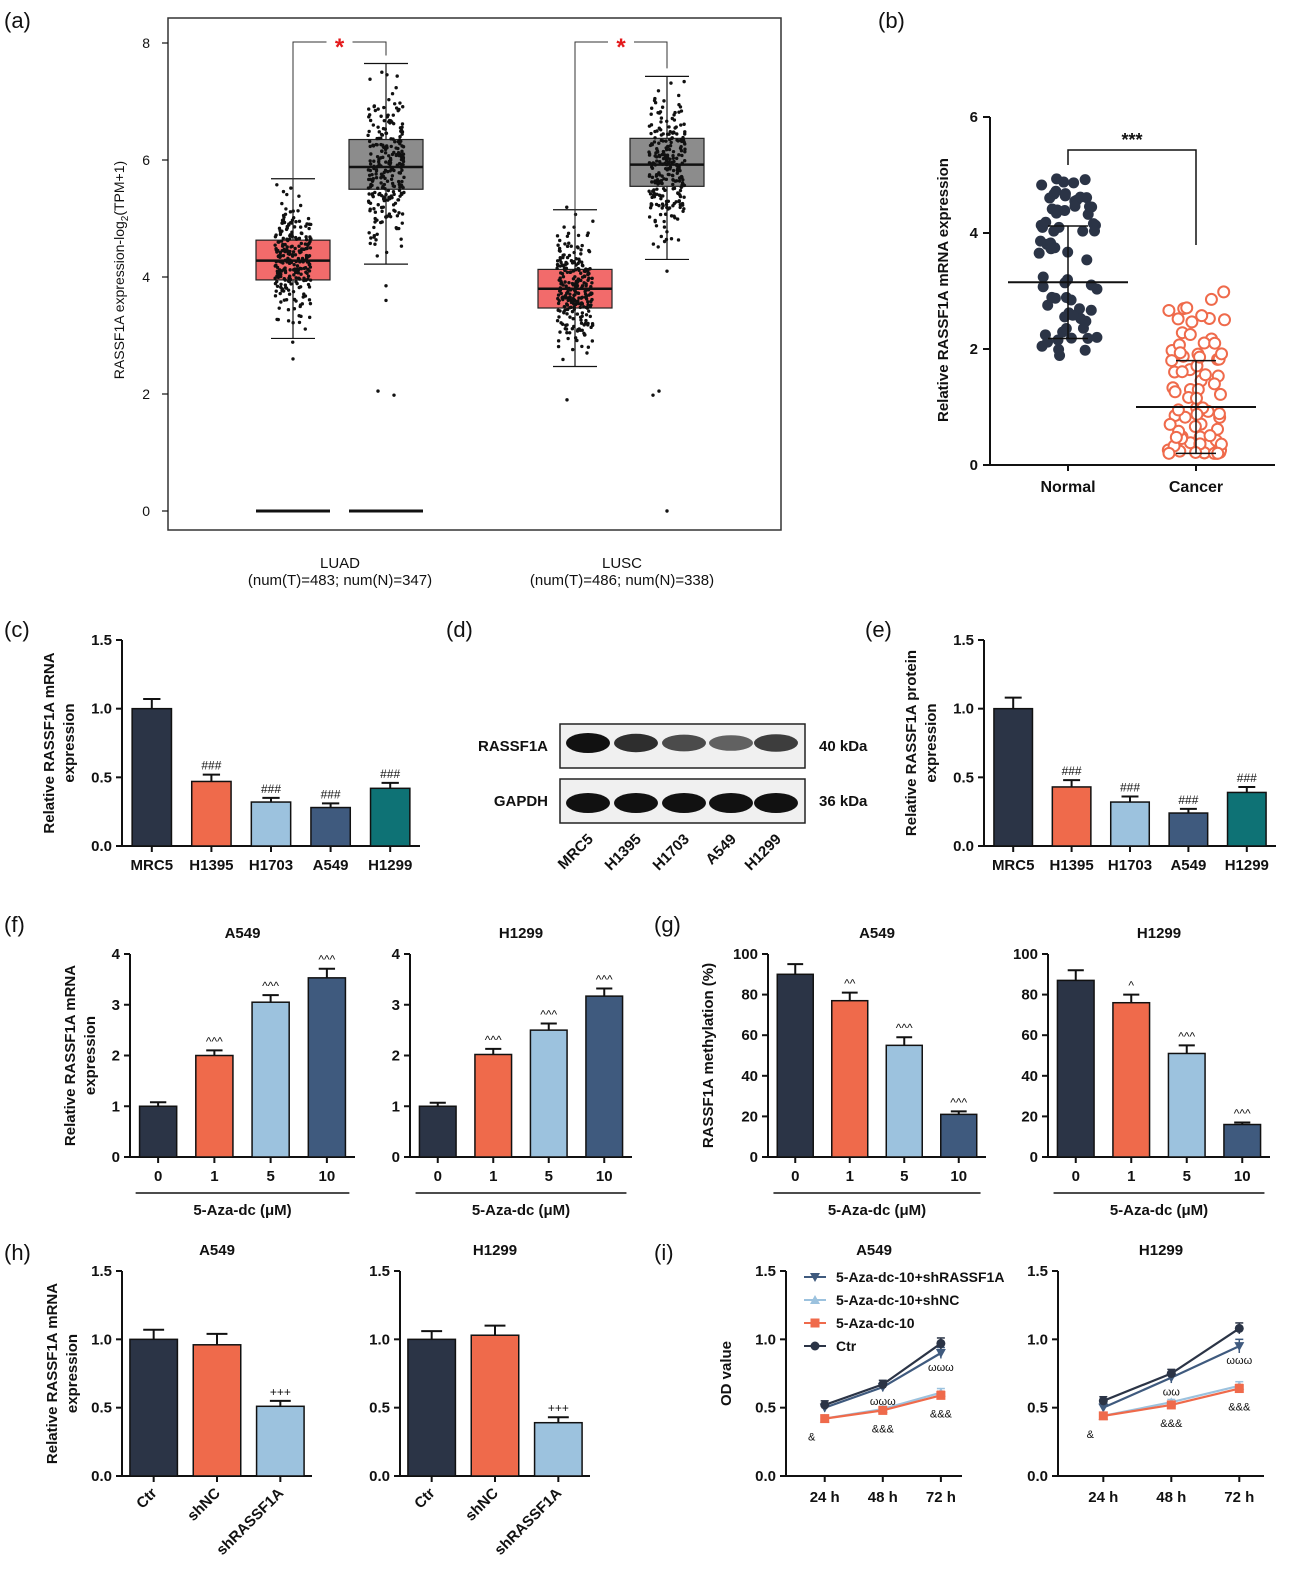 This screenshot has height=1588, width=1300. Describe the element at coordinates (843, 801) in the screenshot. I see `blot-kda-label: 36 kDa` at that location.